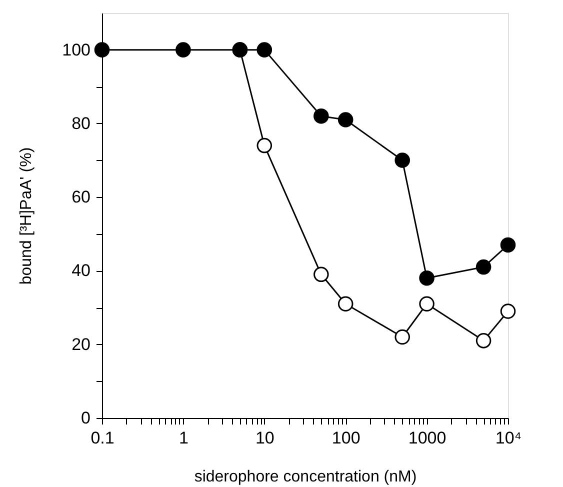  Describe the element at coordinates (81, 197) in the screenshot. I see `y-tick-label: 60` at that location.